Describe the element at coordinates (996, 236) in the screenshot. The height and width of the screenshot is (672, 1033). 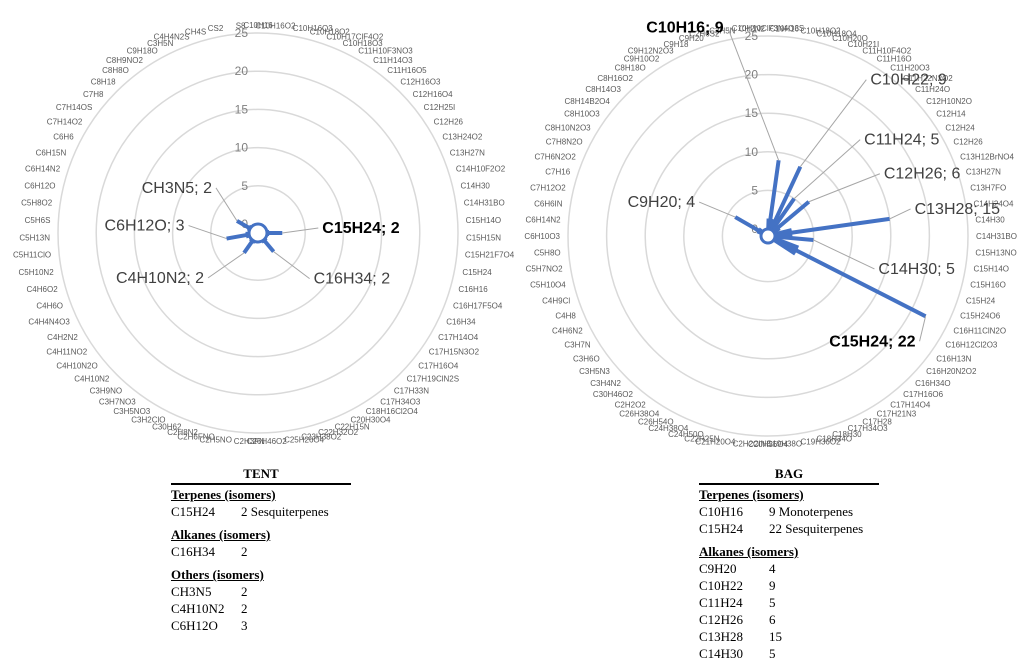
I see `category-label: C14H31BO` at that location.